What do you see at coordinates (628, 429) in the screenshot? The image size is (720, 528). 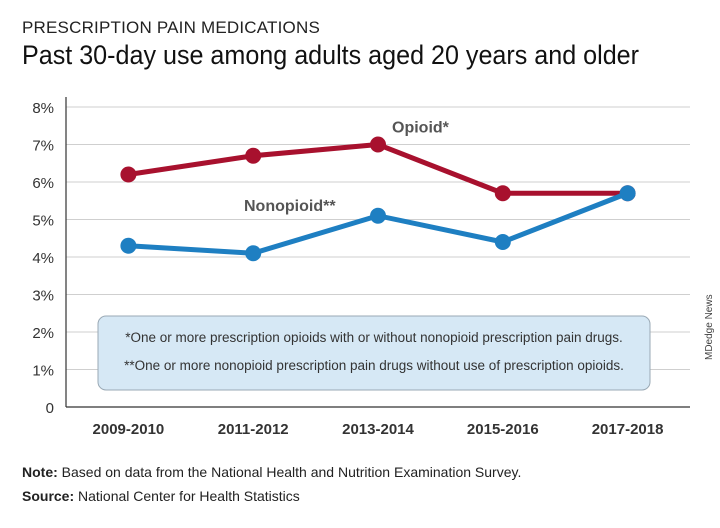 I see `x-tick-label: 2017-2018` at bounding box center [628, 429].